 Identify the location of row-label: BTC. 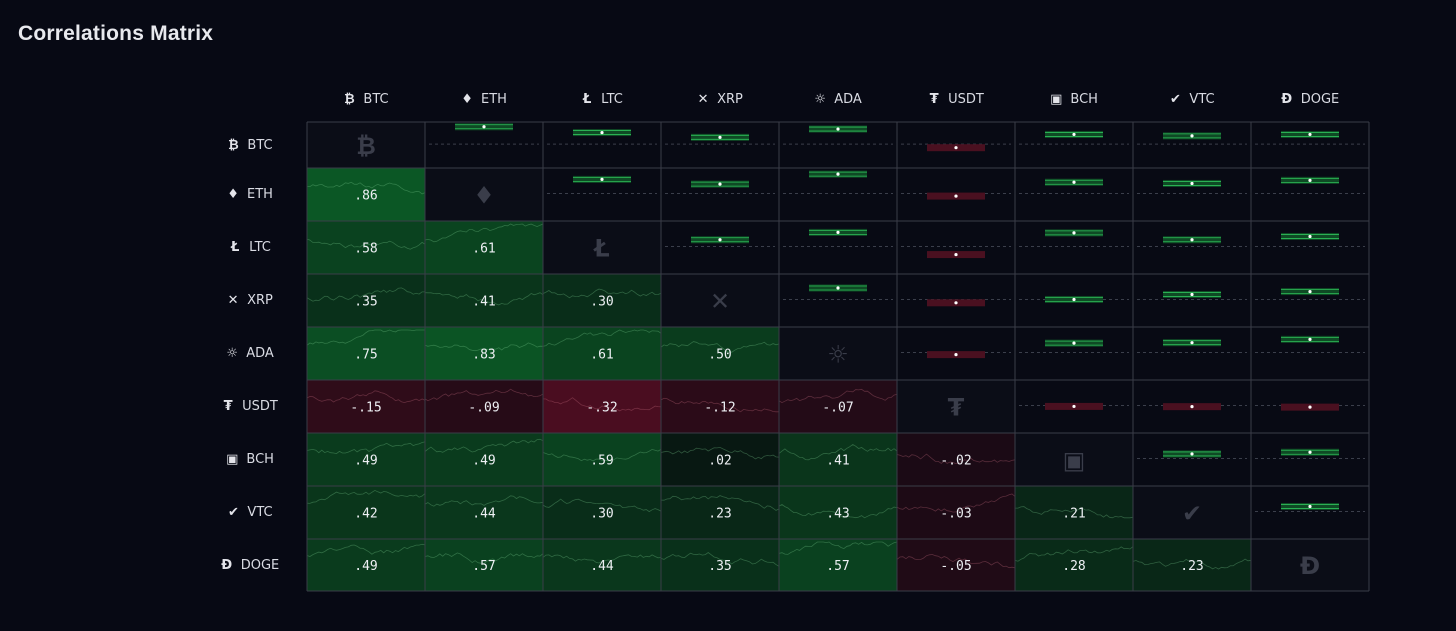
(260, 145).